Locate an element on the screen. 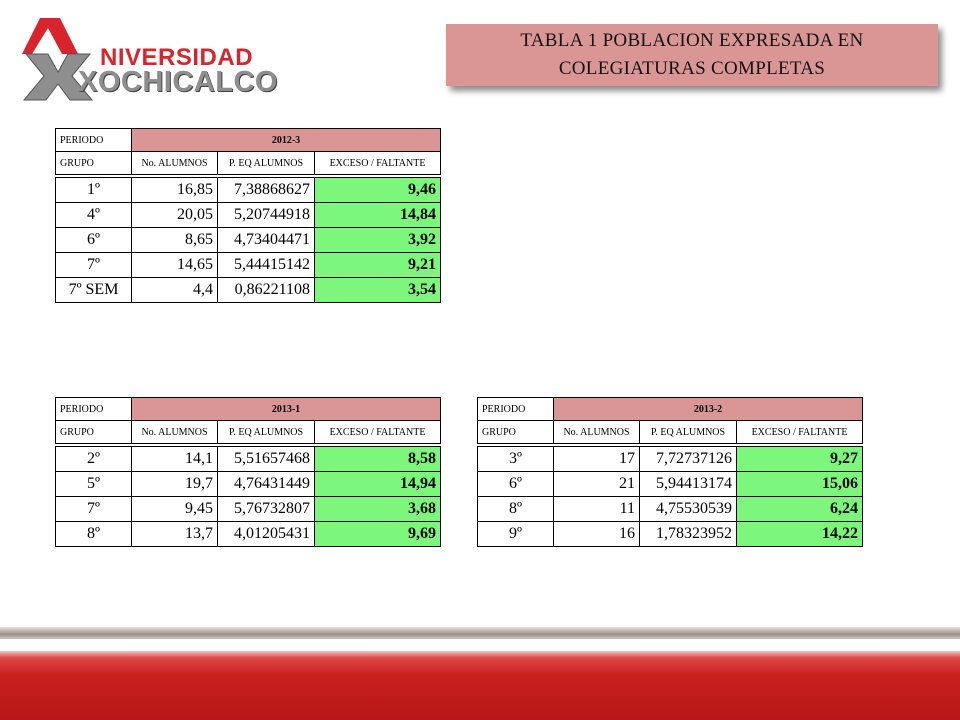 The height and width of the screenshot is (720, 960). table-row: 6º 21 5,94413174 15,06 is located at coordinates (670, 484).